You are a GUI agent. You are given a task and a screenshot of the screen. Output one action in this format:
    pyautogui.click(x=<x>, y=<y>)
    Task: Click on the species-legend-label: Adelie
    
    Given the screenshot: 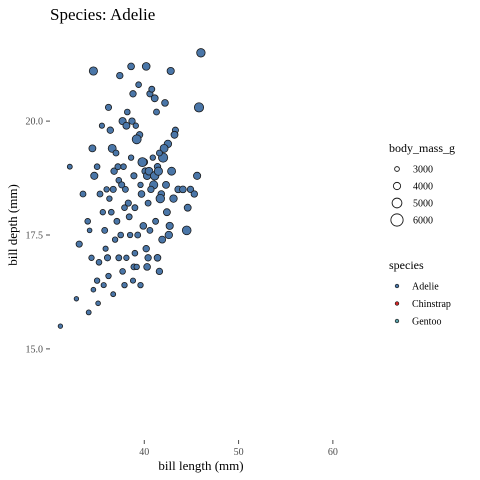 What is the action you would take?
    pyautogui.click(x=425, y=287)
    